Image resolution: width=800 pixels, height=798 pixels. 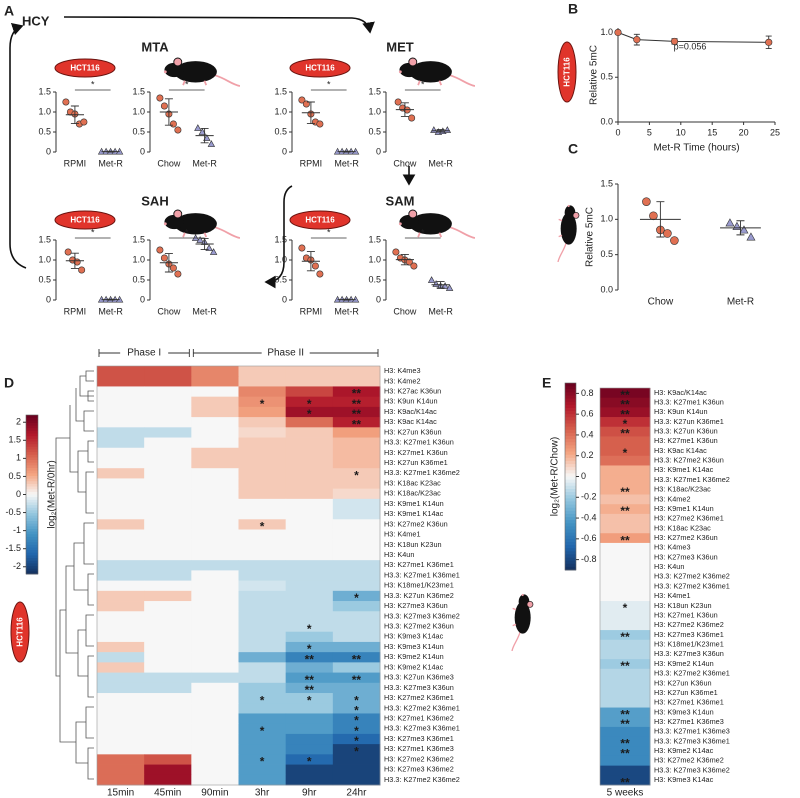 What do you see at coordinates (74, 115) in the screenshot?
I see `error-bar` at bounding box center [74, 115].